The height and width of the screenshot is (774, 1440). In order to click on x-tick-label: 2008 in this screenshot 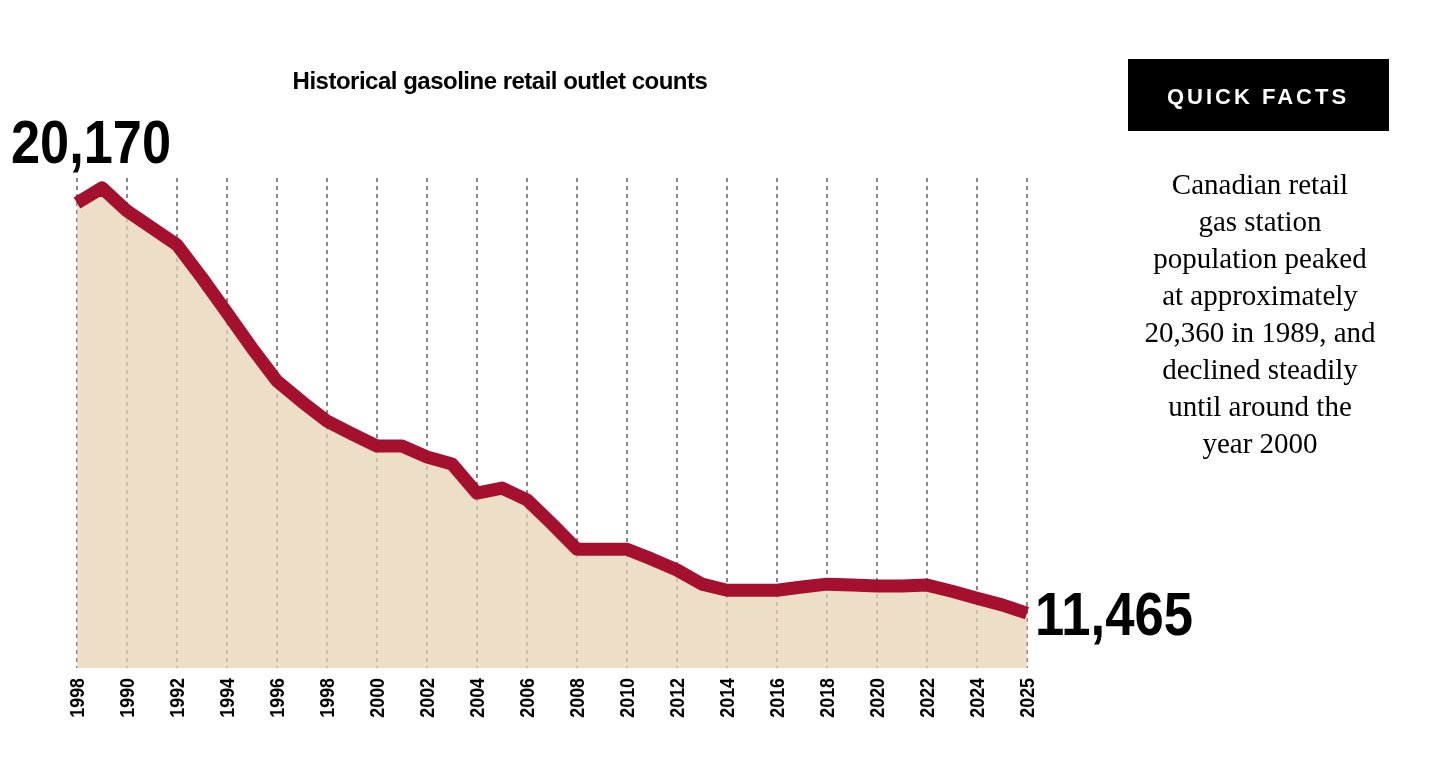, I will do `click(576, 697)`.